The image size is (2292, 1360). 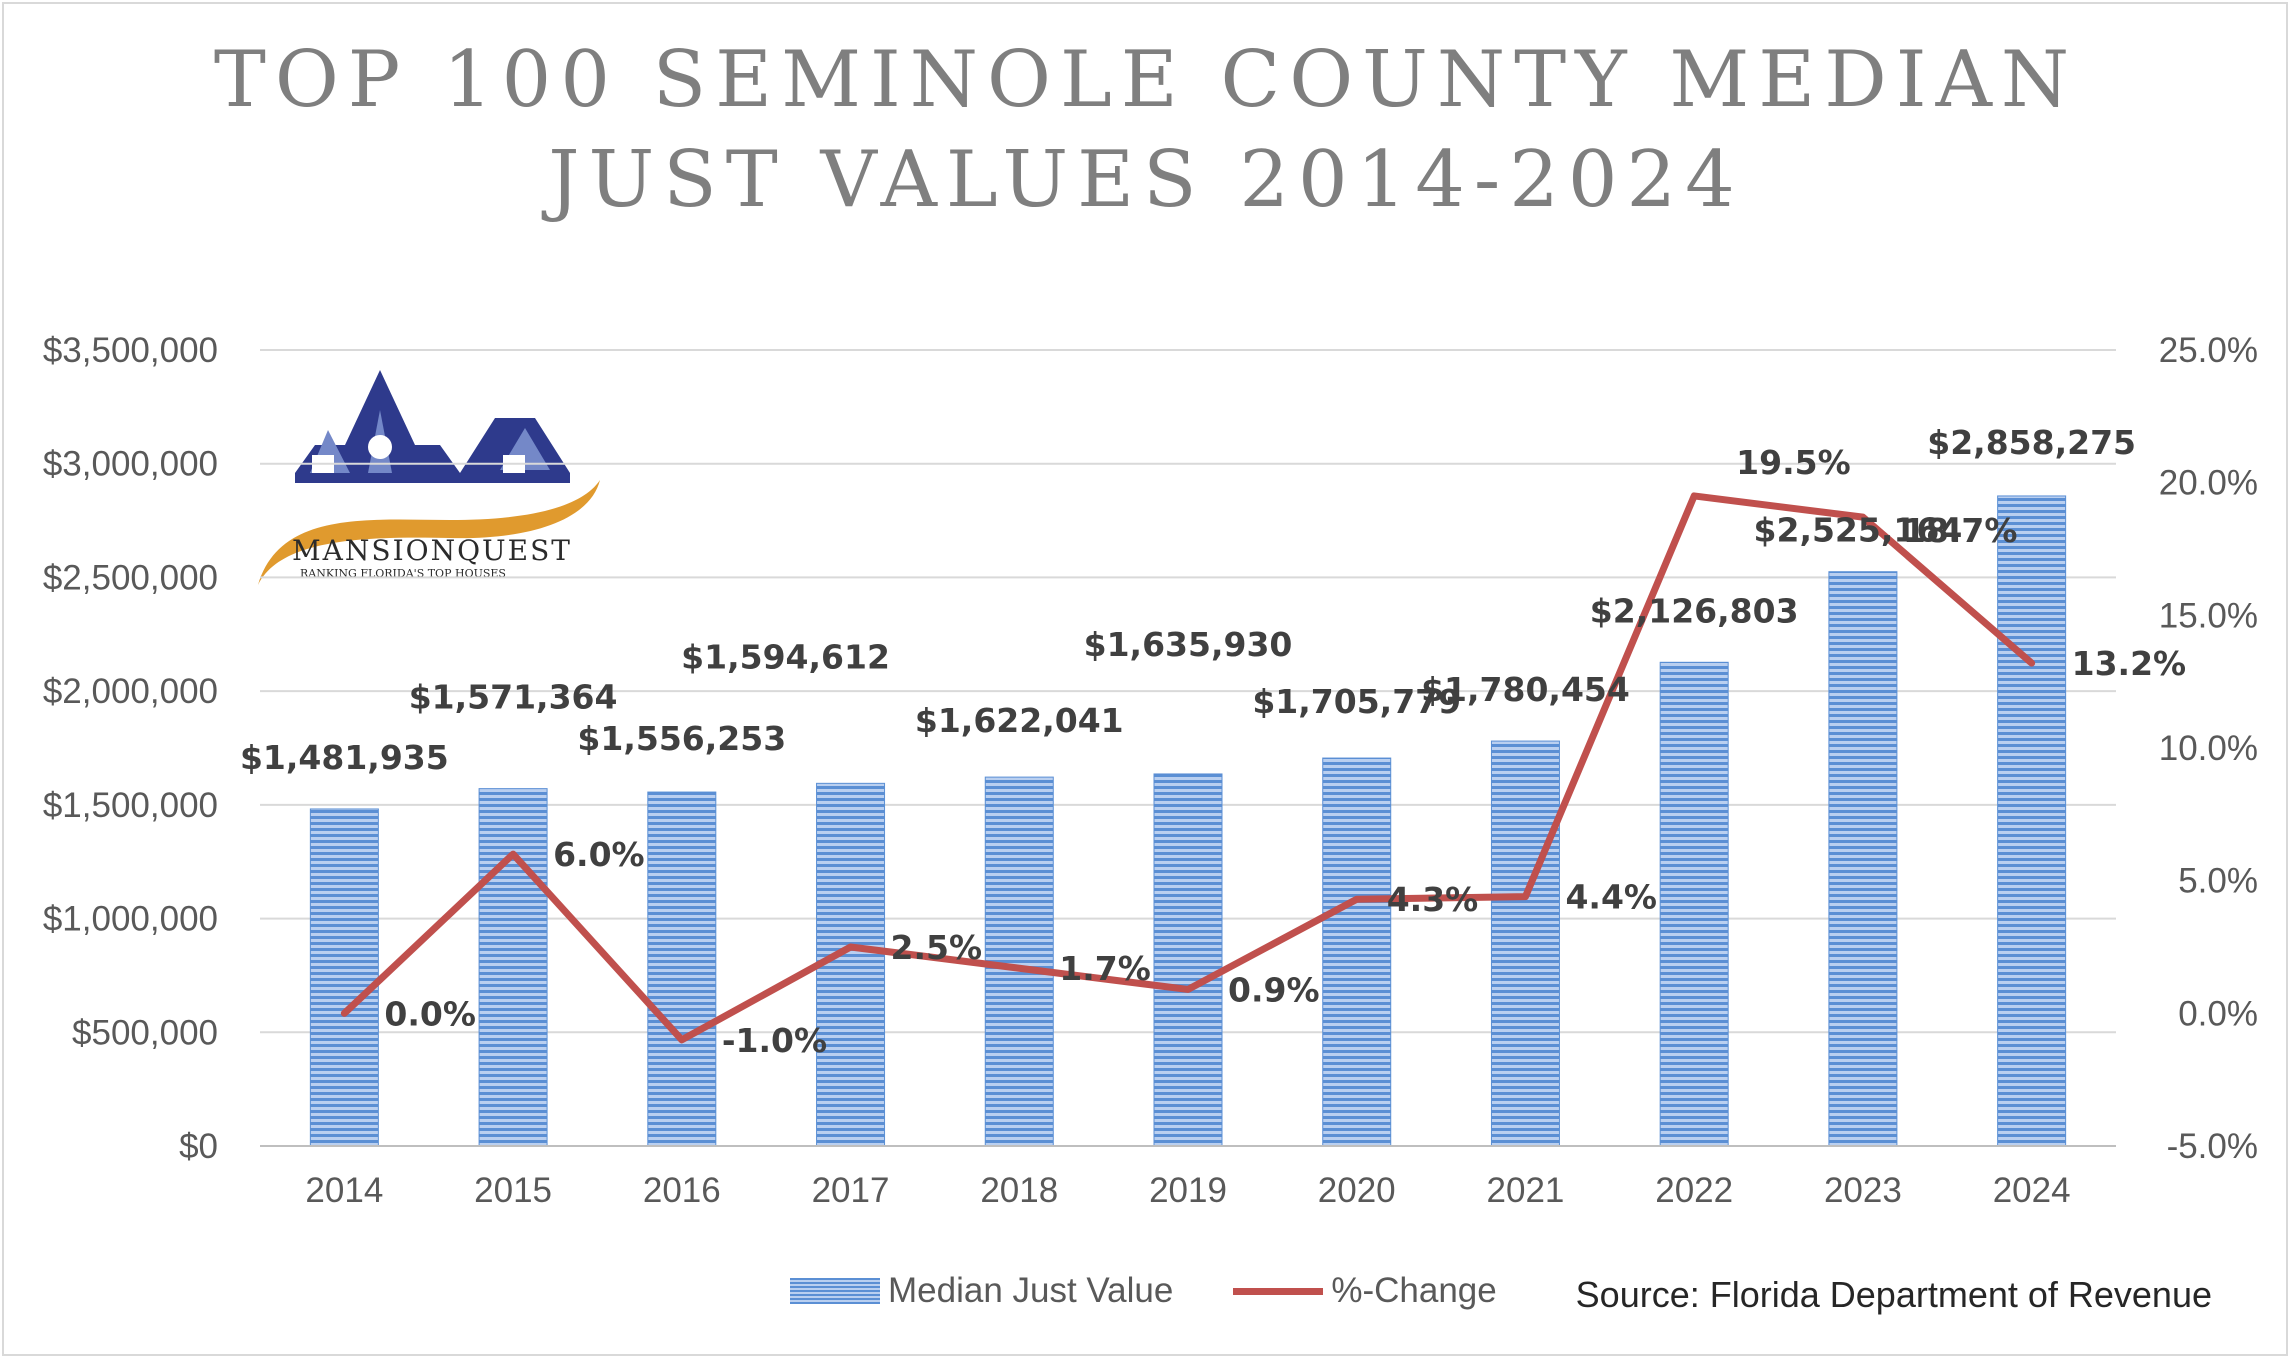 I want to click on x-tick-label: 2014, so click(x=344, y=1190).